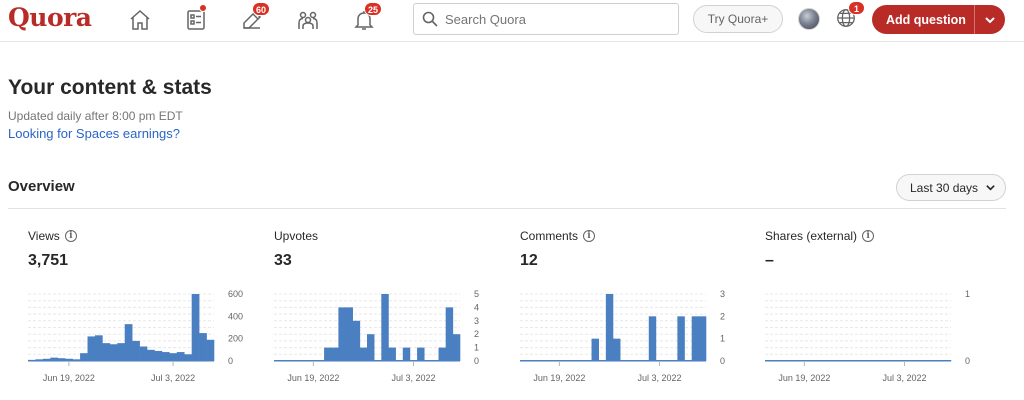 Image resolution: width=1024 pixels, height=400 pixels. Describe the element at coordinates (507, 208) in the screenshot. I see `section-divider` at that location.